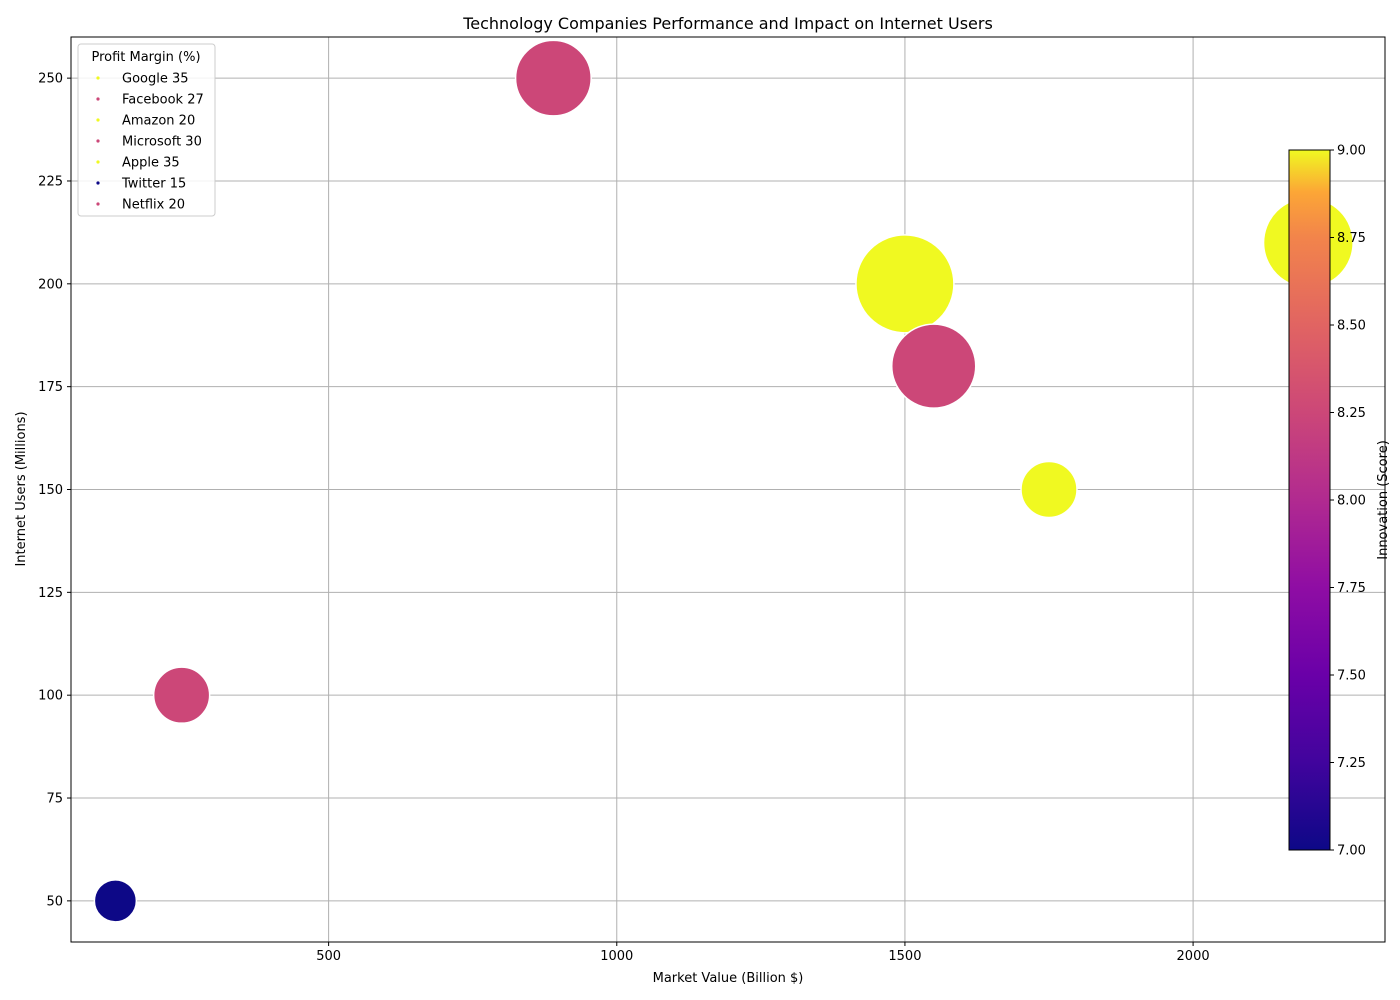  What do you see at coordinates (1193, 956) in the screenshot?
I see `x-tick-label: 2000` at bounding box center [1193, 956].